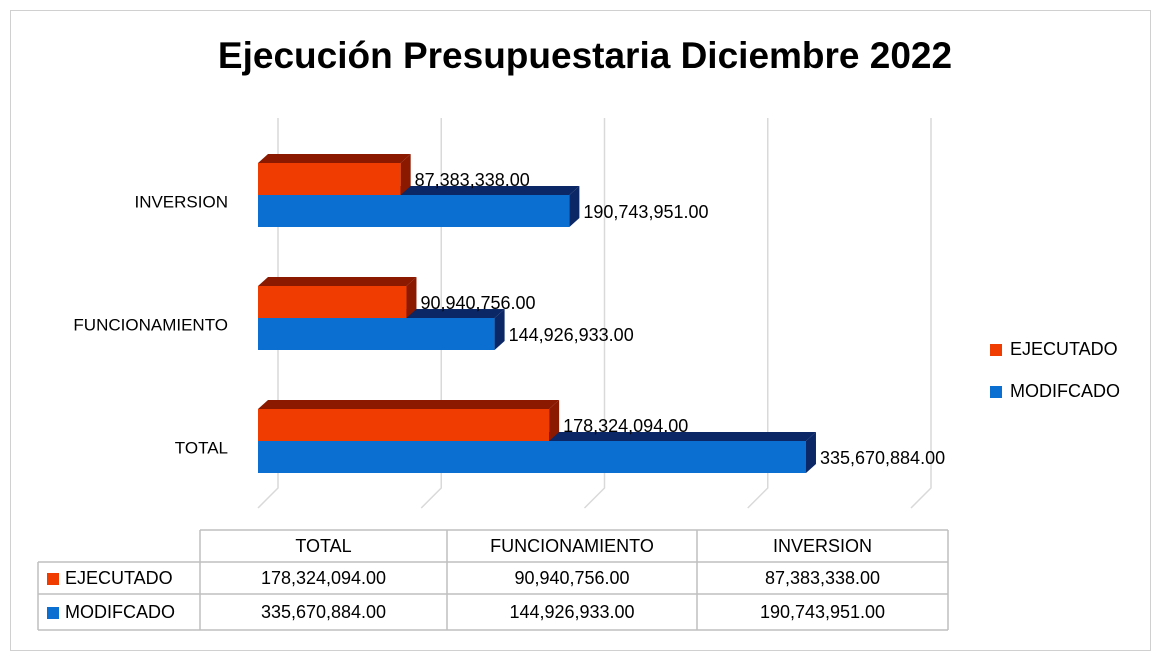 The width and height of the screenshot is (1153, 657). Describe the element at coordinates (571, 578) in the screenshot. I see `table-cell: 90,940,756.00` at that location.